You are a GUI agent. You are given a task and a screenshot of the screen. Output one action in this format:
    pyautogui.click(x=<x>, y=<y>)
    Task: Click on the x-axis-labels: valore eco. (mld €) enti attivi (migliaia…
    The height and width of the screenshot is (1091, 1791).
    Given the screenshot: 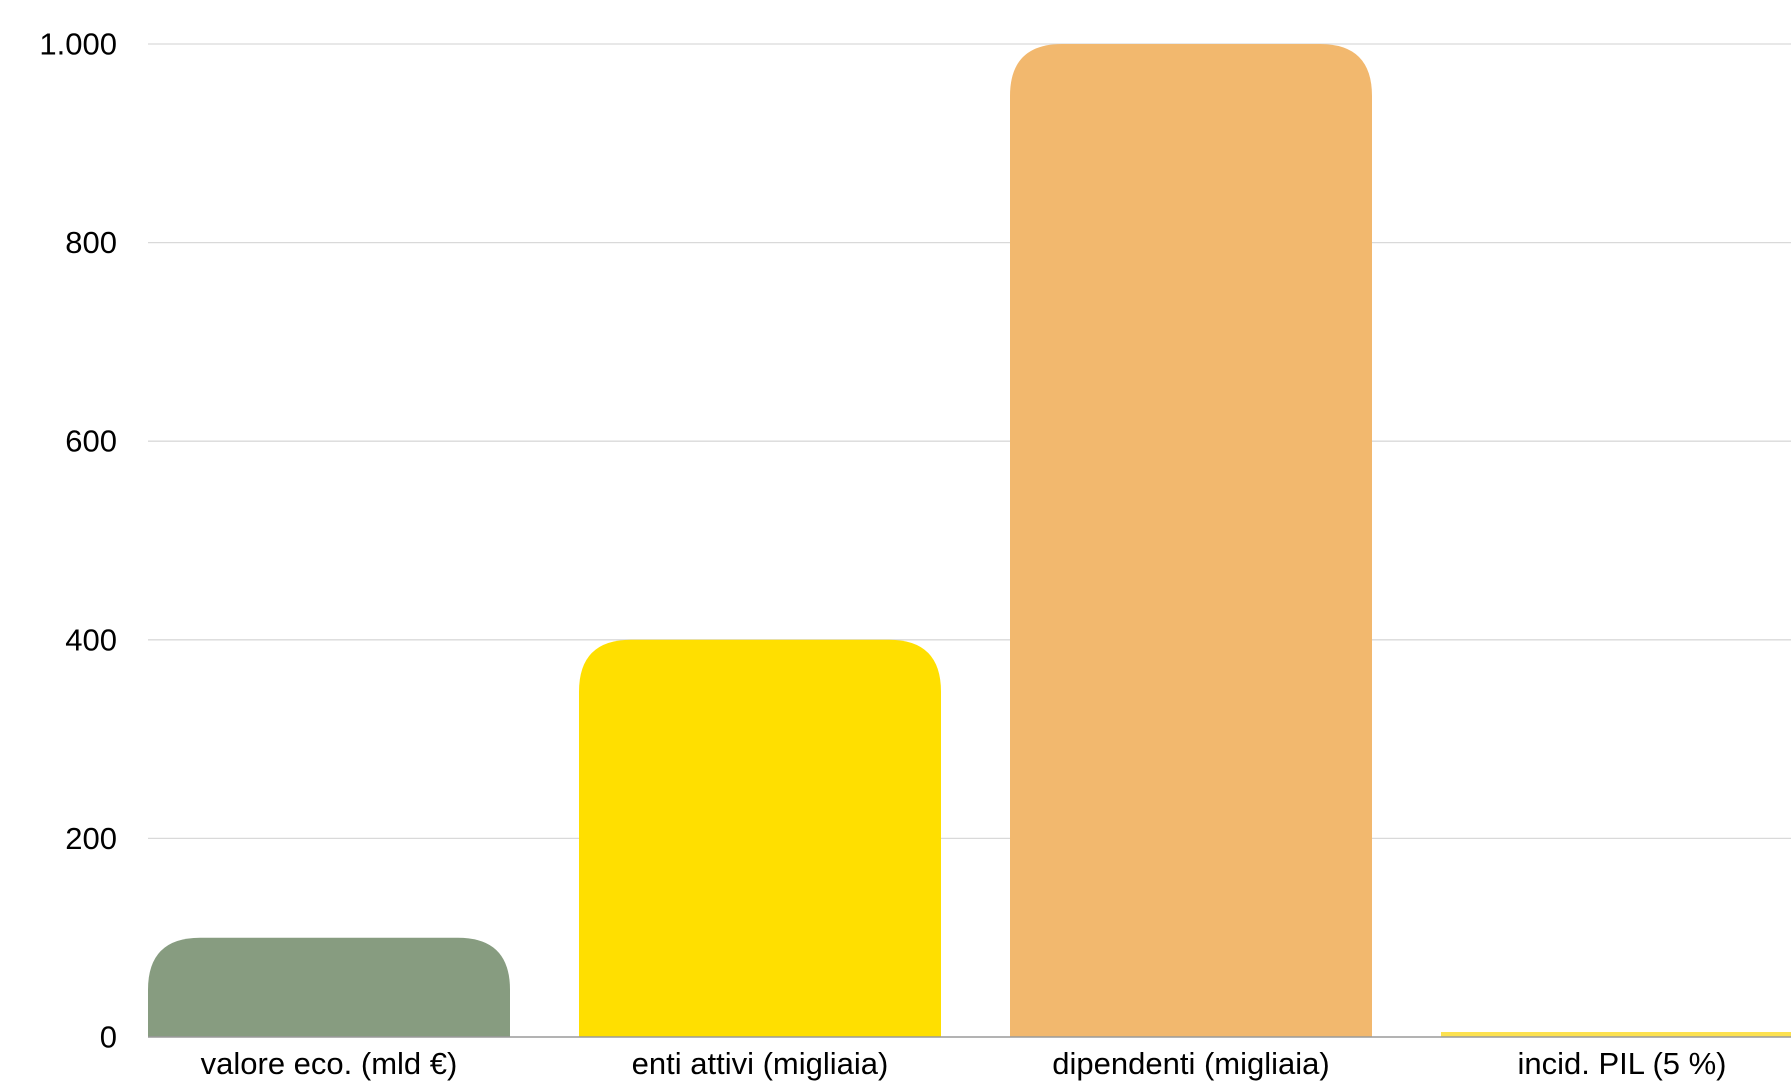 What is the action you would take?
    pyautogui.click(x=964, y=1063)
    